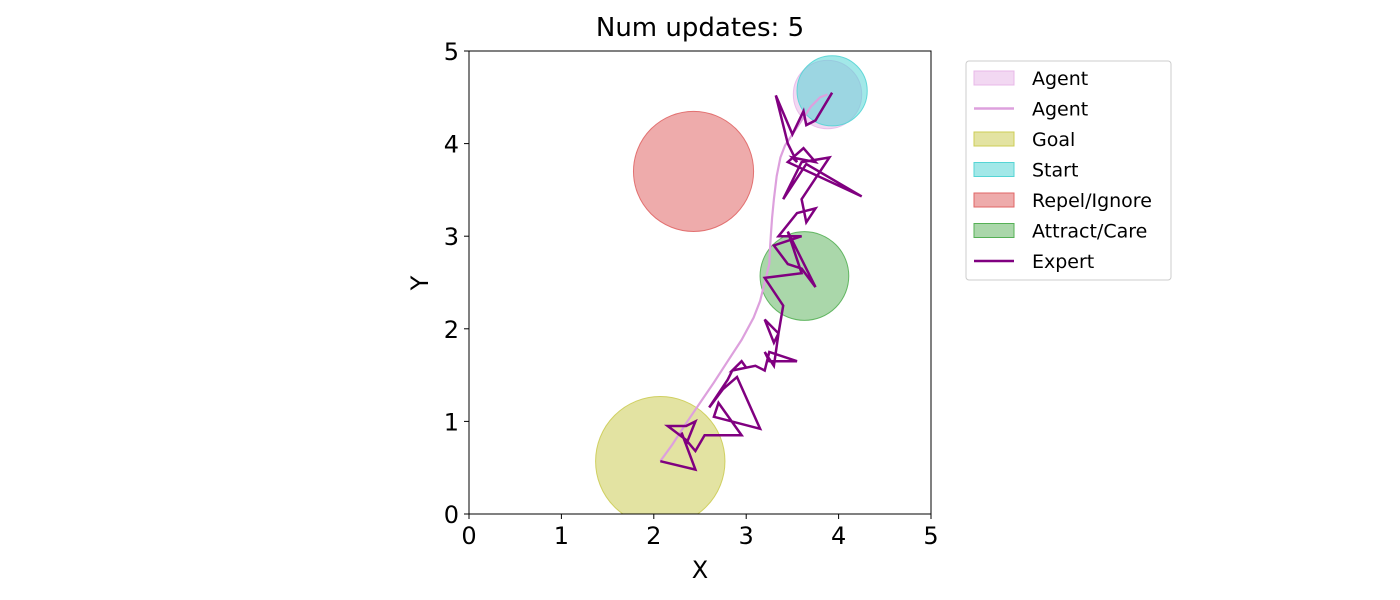 Image resolution: width=1400 pixels, height=600 pixels. Describe the element at coordinates (451, 145) in the screenshot. I see `y-tick-label: 4` at that location.